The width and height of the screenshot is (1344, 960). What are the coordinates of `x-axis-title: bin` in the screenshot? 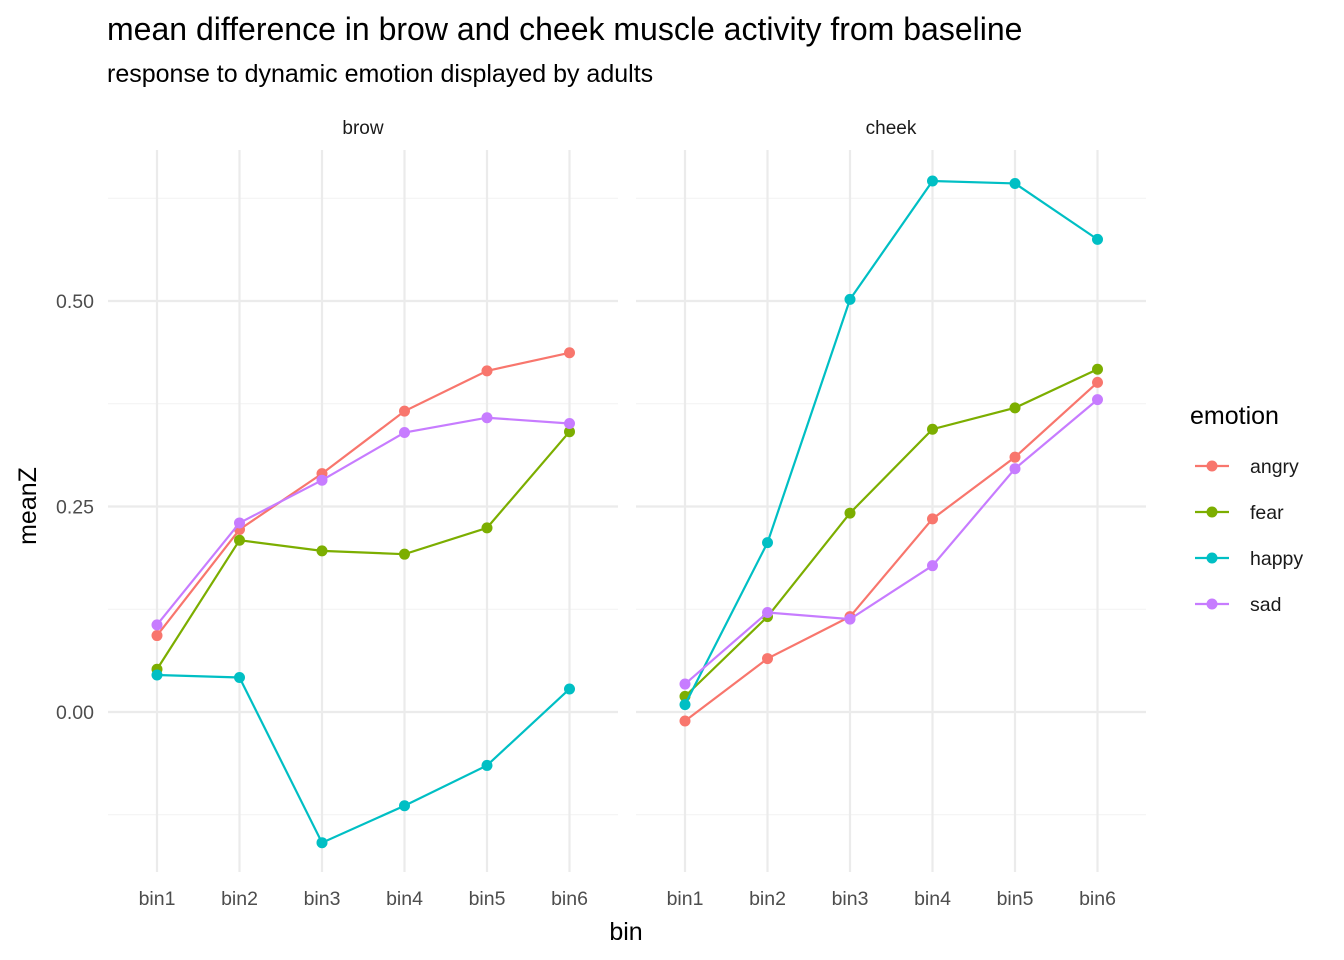 It's located at (625, 932).